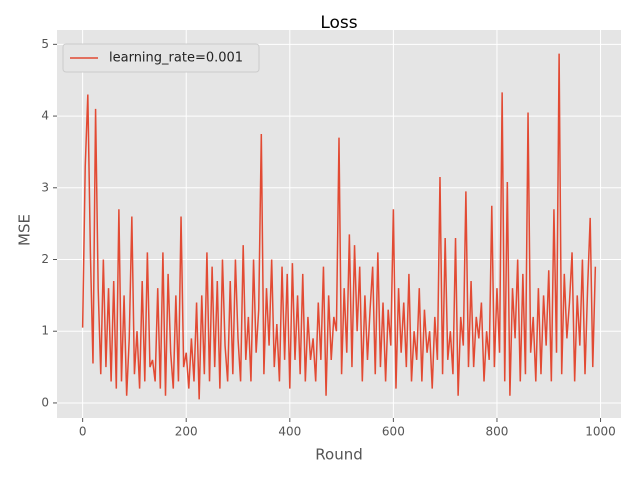 This screenshot has width=640, height=484. Describe the element at coordinates (393, 432) in the screenshot. I see `x-tick-label: 600` at that location.